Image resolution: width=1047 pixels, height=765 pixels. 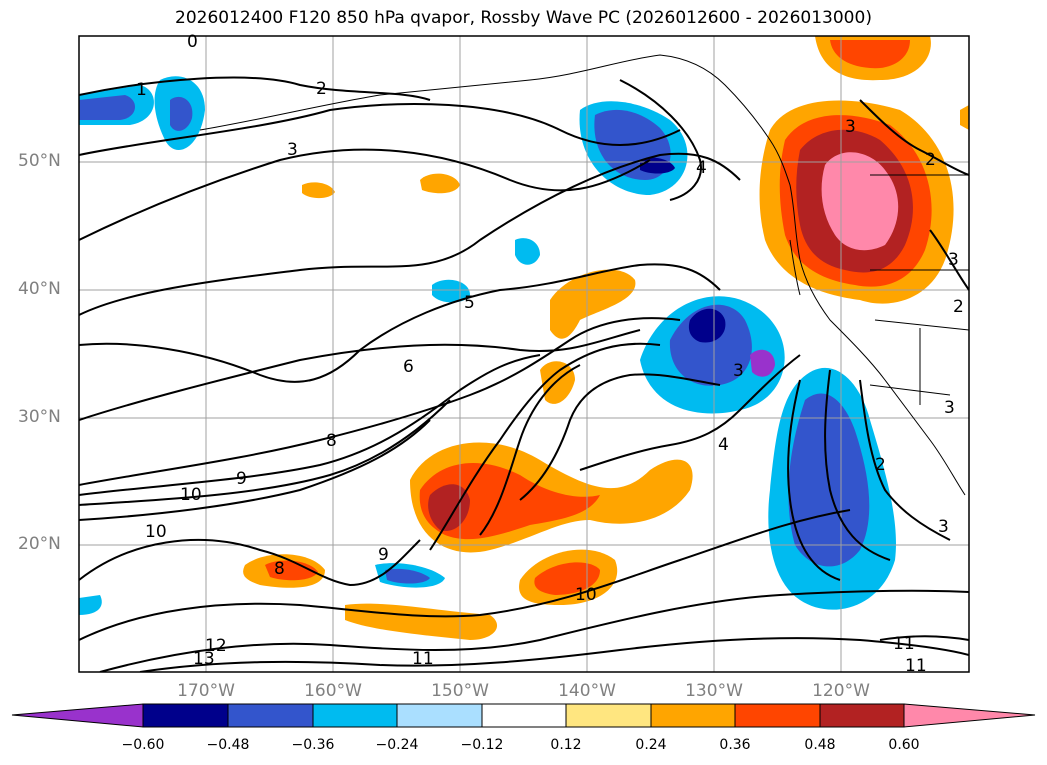 I want to click on anomaly-red-left, so click(x=291, y=570).